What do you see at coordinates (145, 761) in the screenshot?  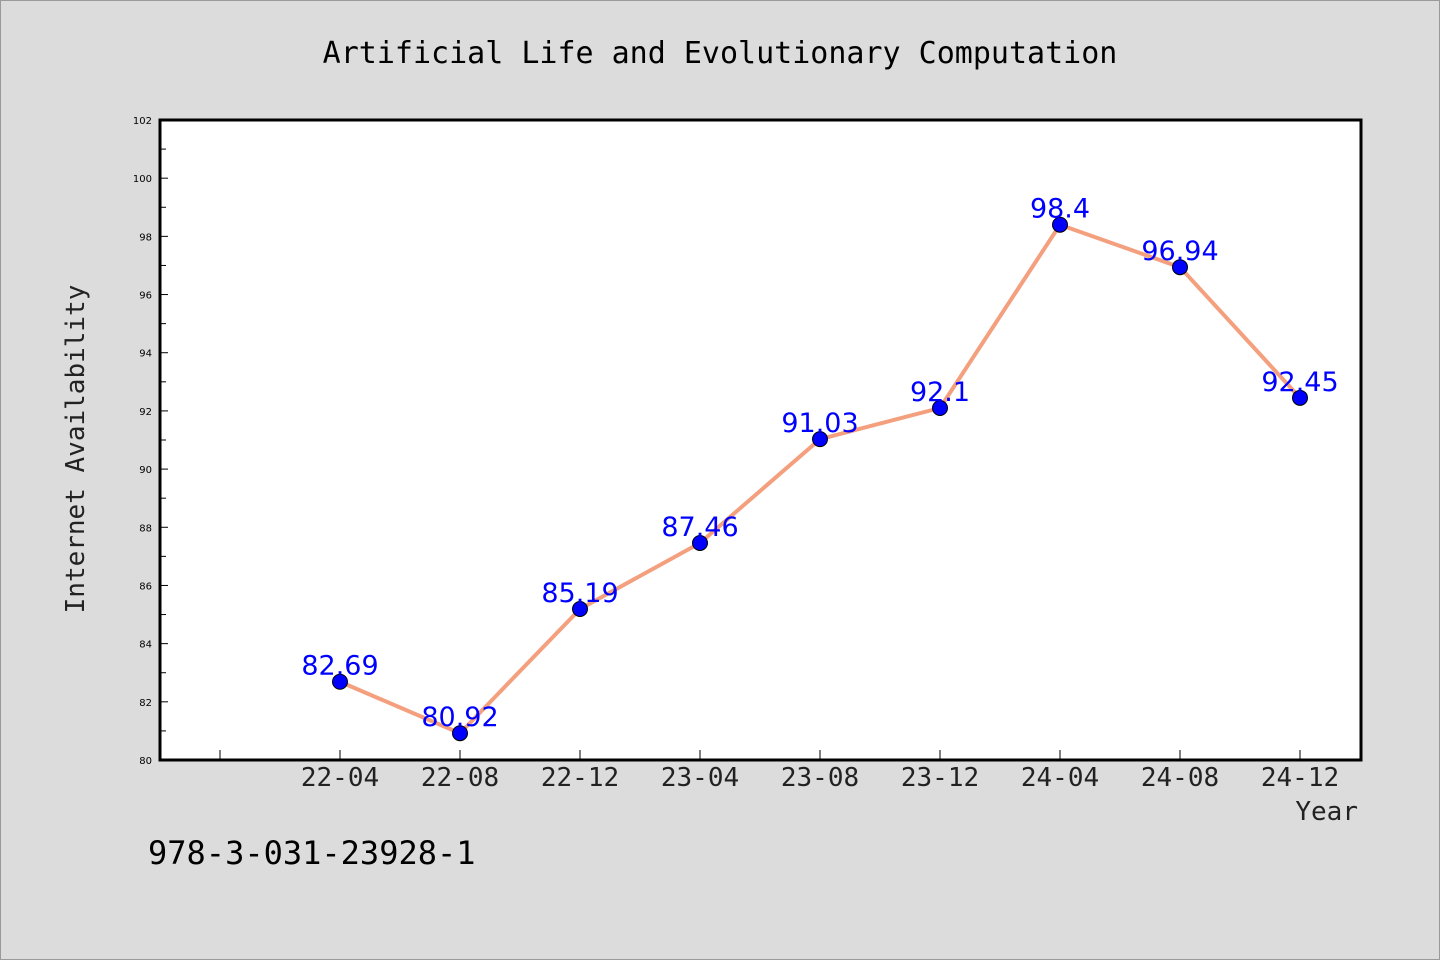 I see `y-tick-label: 80` at bounding box center [145, 761].